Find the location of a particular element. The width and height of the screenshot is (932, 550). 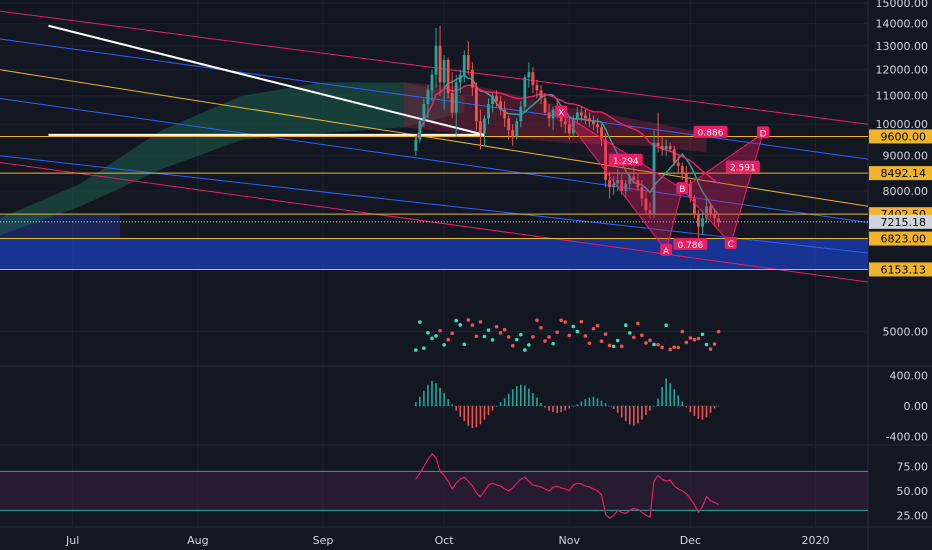

macd-tick-label: 0.00 is located at coordinates (916, 406).